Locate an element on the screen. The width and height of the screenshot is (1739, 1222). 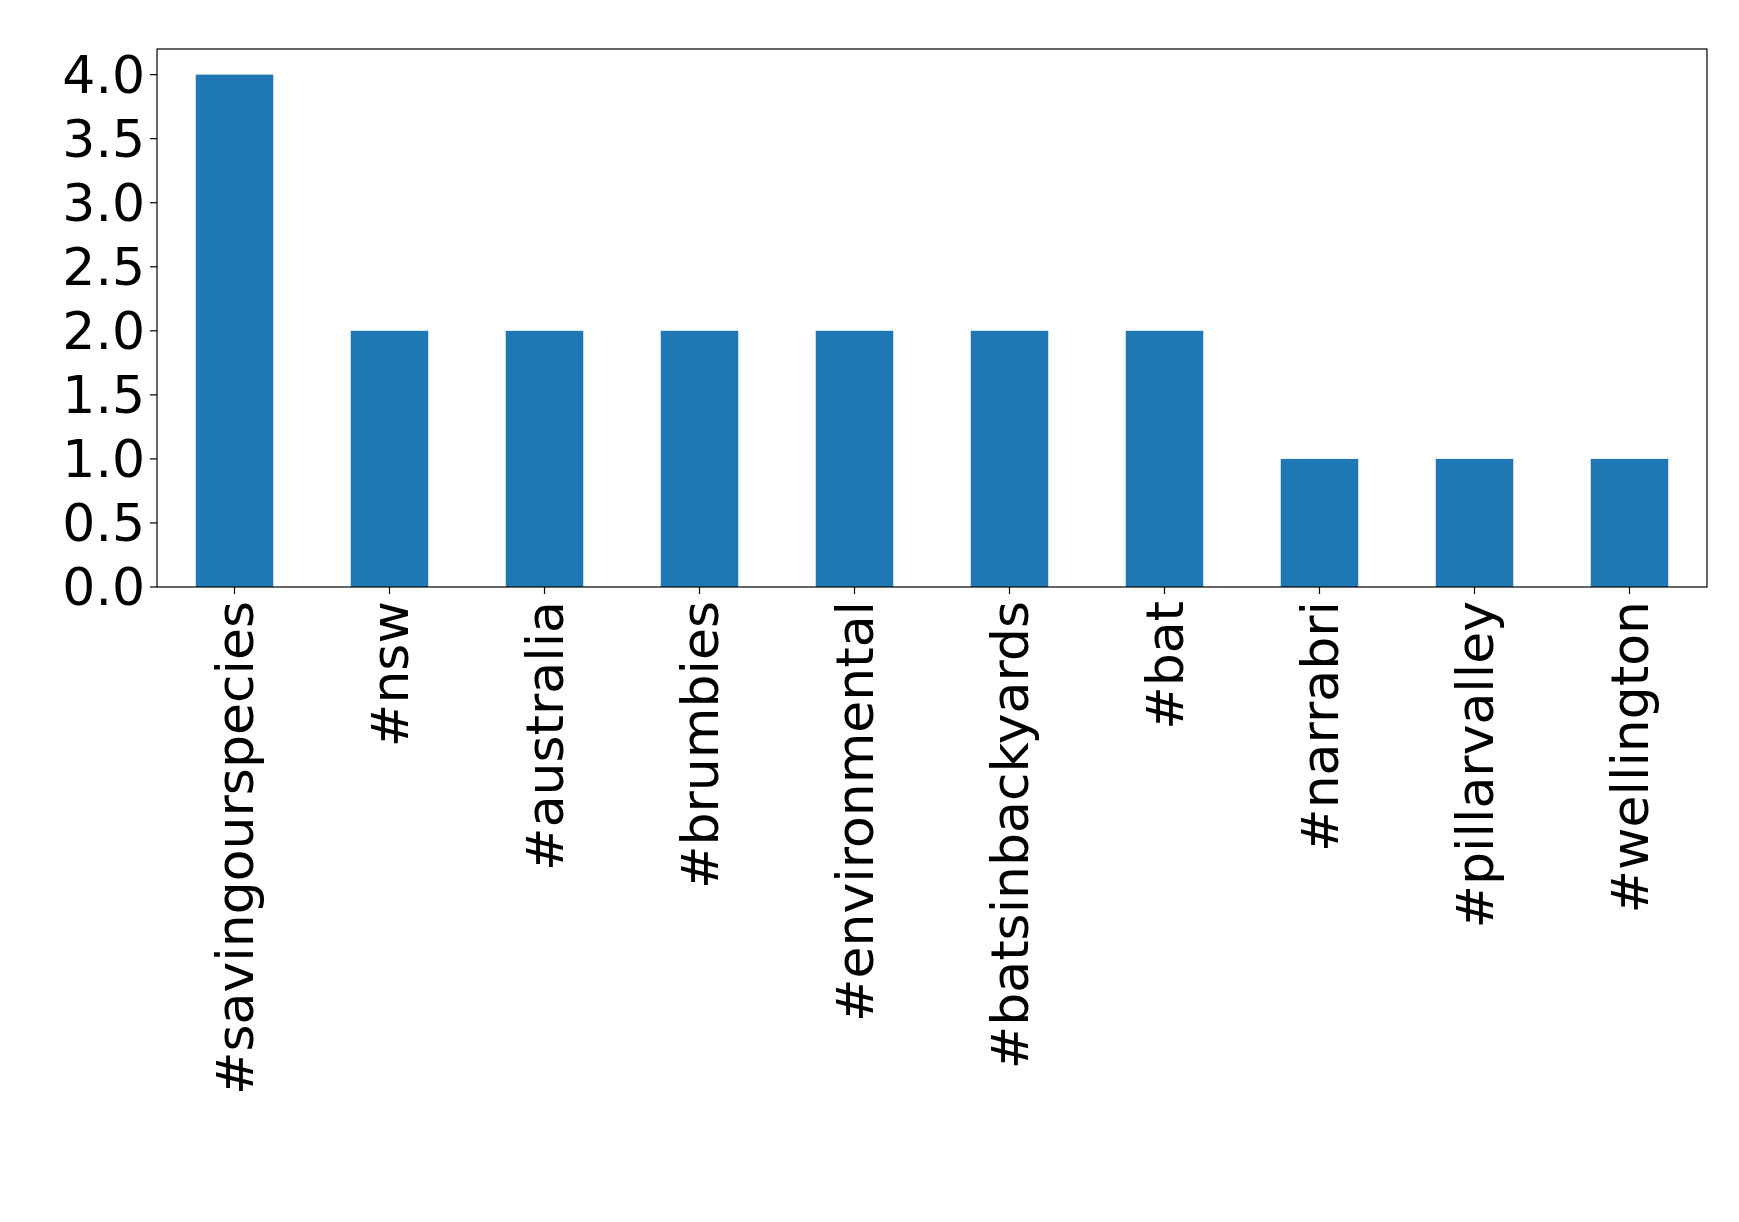
x-tick-label: #environmental is located at coordinates (854, 812).